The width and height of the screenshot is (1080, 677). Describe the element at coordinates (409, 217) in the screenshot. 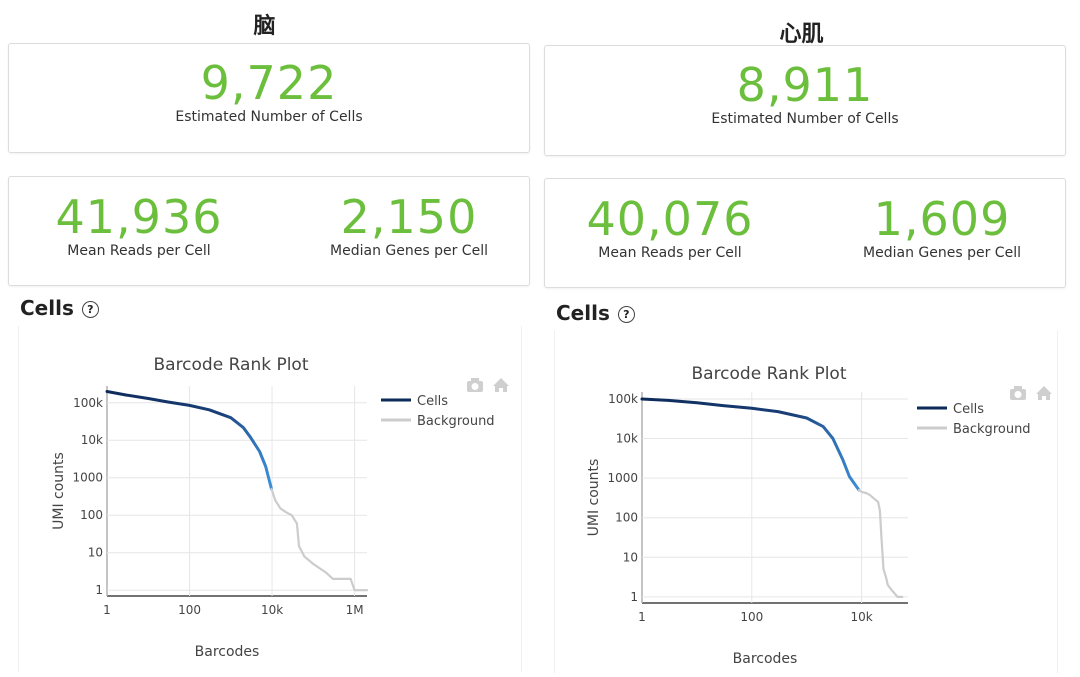

I see `median-genes-value: 2,150` at that location.